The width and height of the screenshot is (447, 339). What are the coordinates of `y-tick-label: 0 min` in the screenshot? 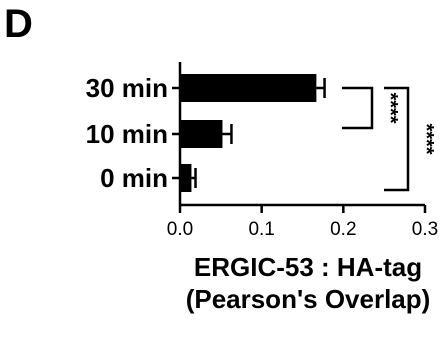 It's located at (134, 178).